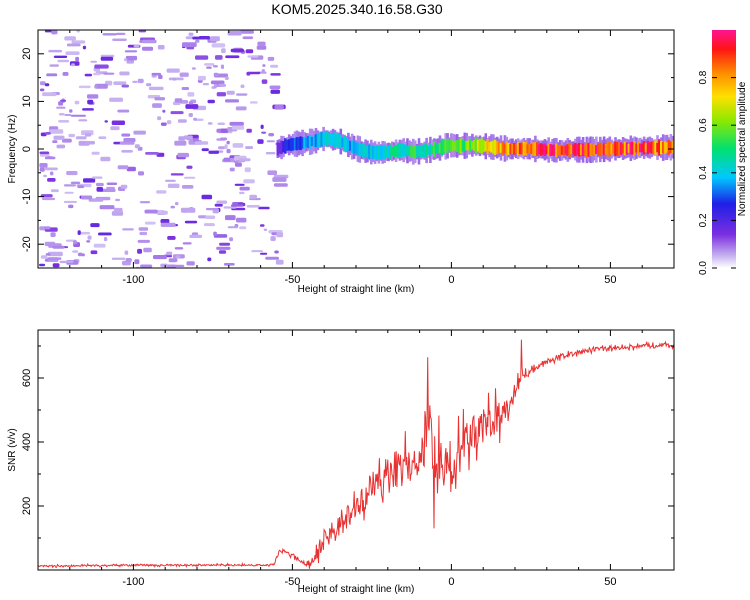 The height and width of the screenshot is (600, 750). What do you see at coordinates (717, 172) in the screenshot?
I see `colorbar-ticks: 0.0 0.2 0.4 0.6 0.8` at bounding box center [717, 172].